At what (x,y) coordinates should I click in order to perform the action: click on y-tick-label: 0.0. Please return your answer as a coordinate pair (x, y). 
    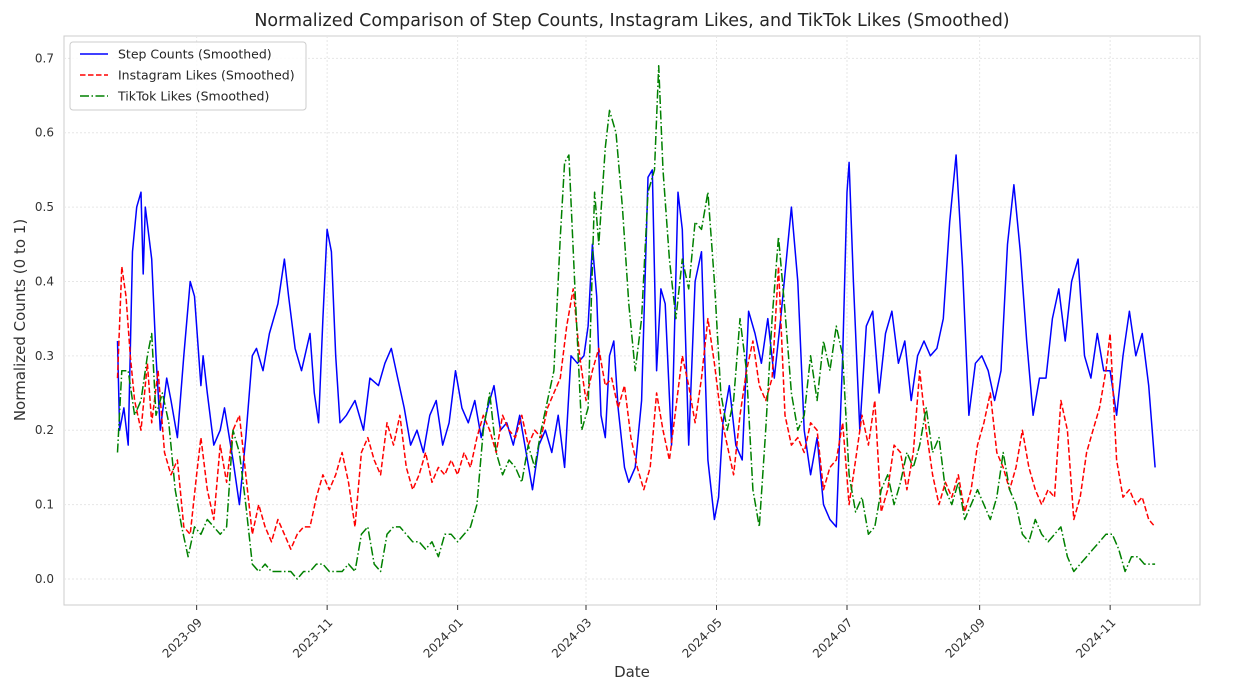
    Looking at the image, I should click on (44, 579).